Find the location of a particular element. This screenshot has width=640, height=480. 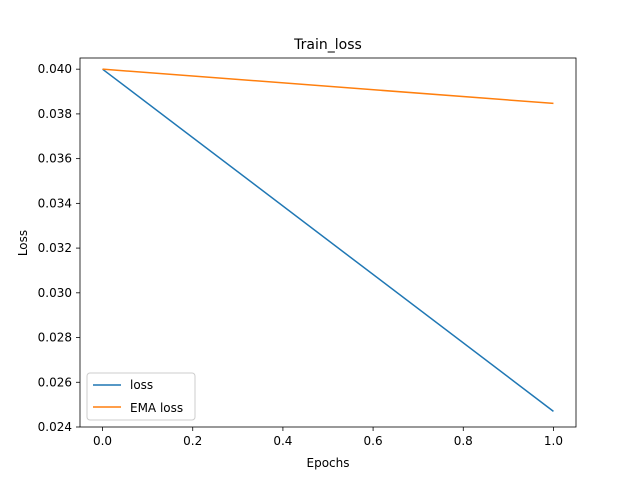

legend-label-ema-loss: EMA loss is located at coordinates (156, 408).